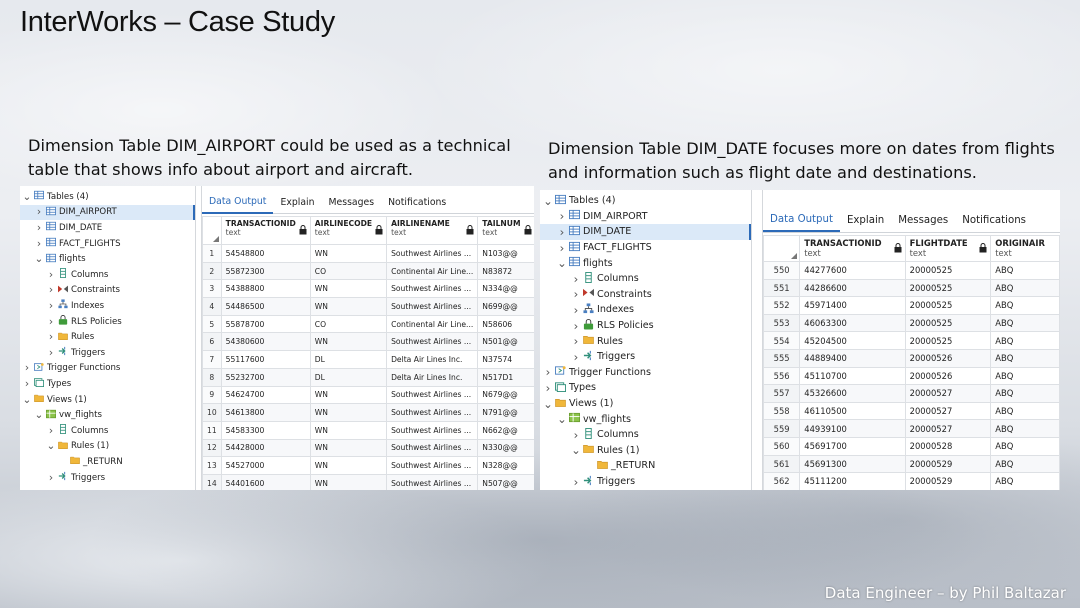  Describe the element at coordinates (212, 465) in the screenshot. I see `row-number: 13` at that location.